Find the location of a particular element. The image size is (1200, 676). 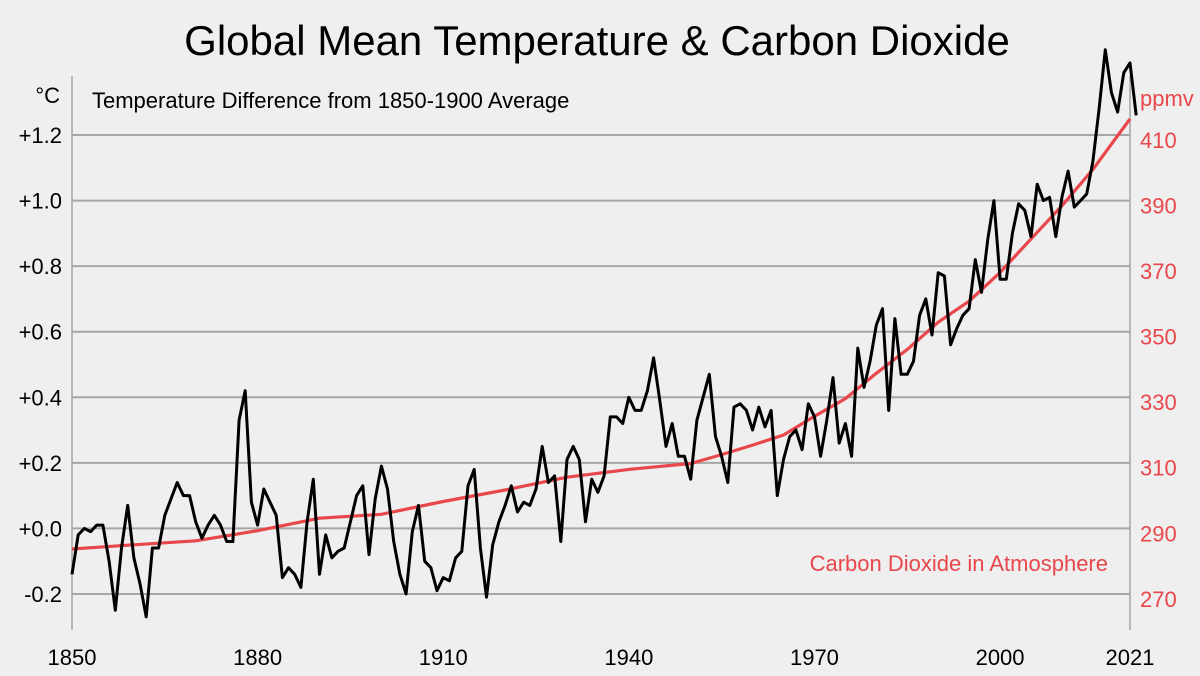

y-left-tick-label: +0.6 is located at coordinates (40, 332).